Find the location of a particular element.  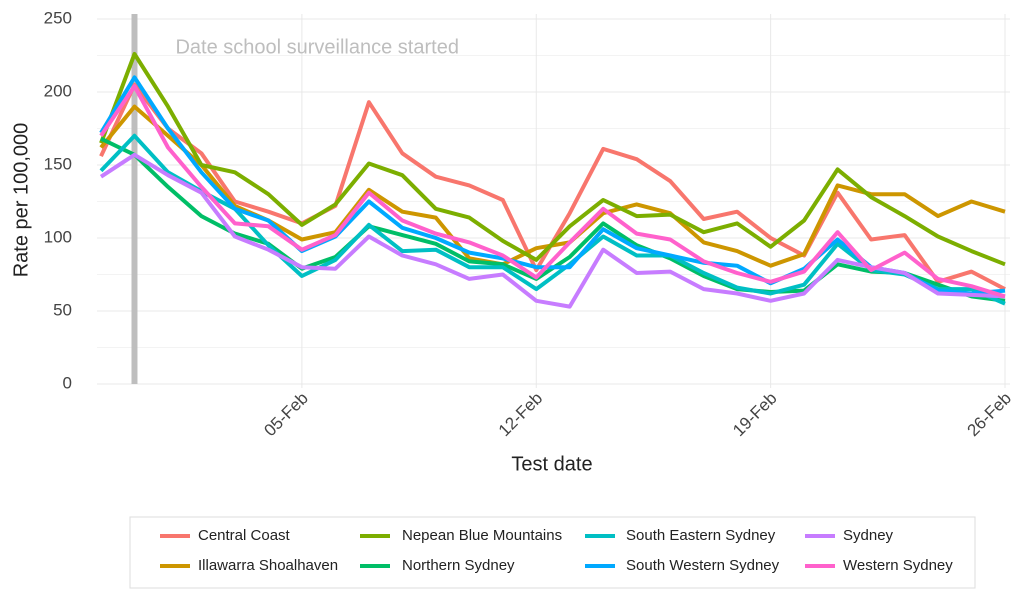

legend-label: Illawarra Shoalhaven is located at coordinates (268, 565).